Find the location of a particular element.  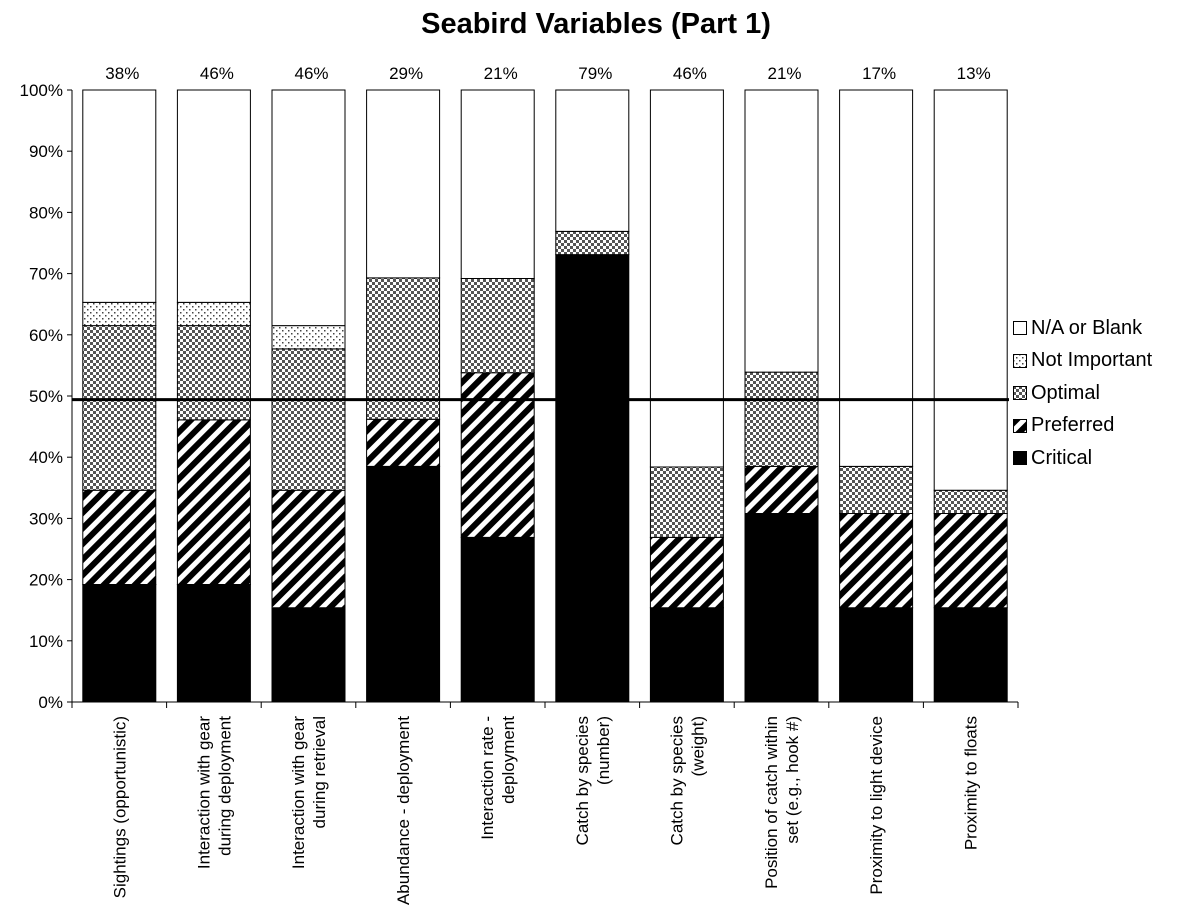

x-category-label: during deployment is located at coordinates (224, 786).